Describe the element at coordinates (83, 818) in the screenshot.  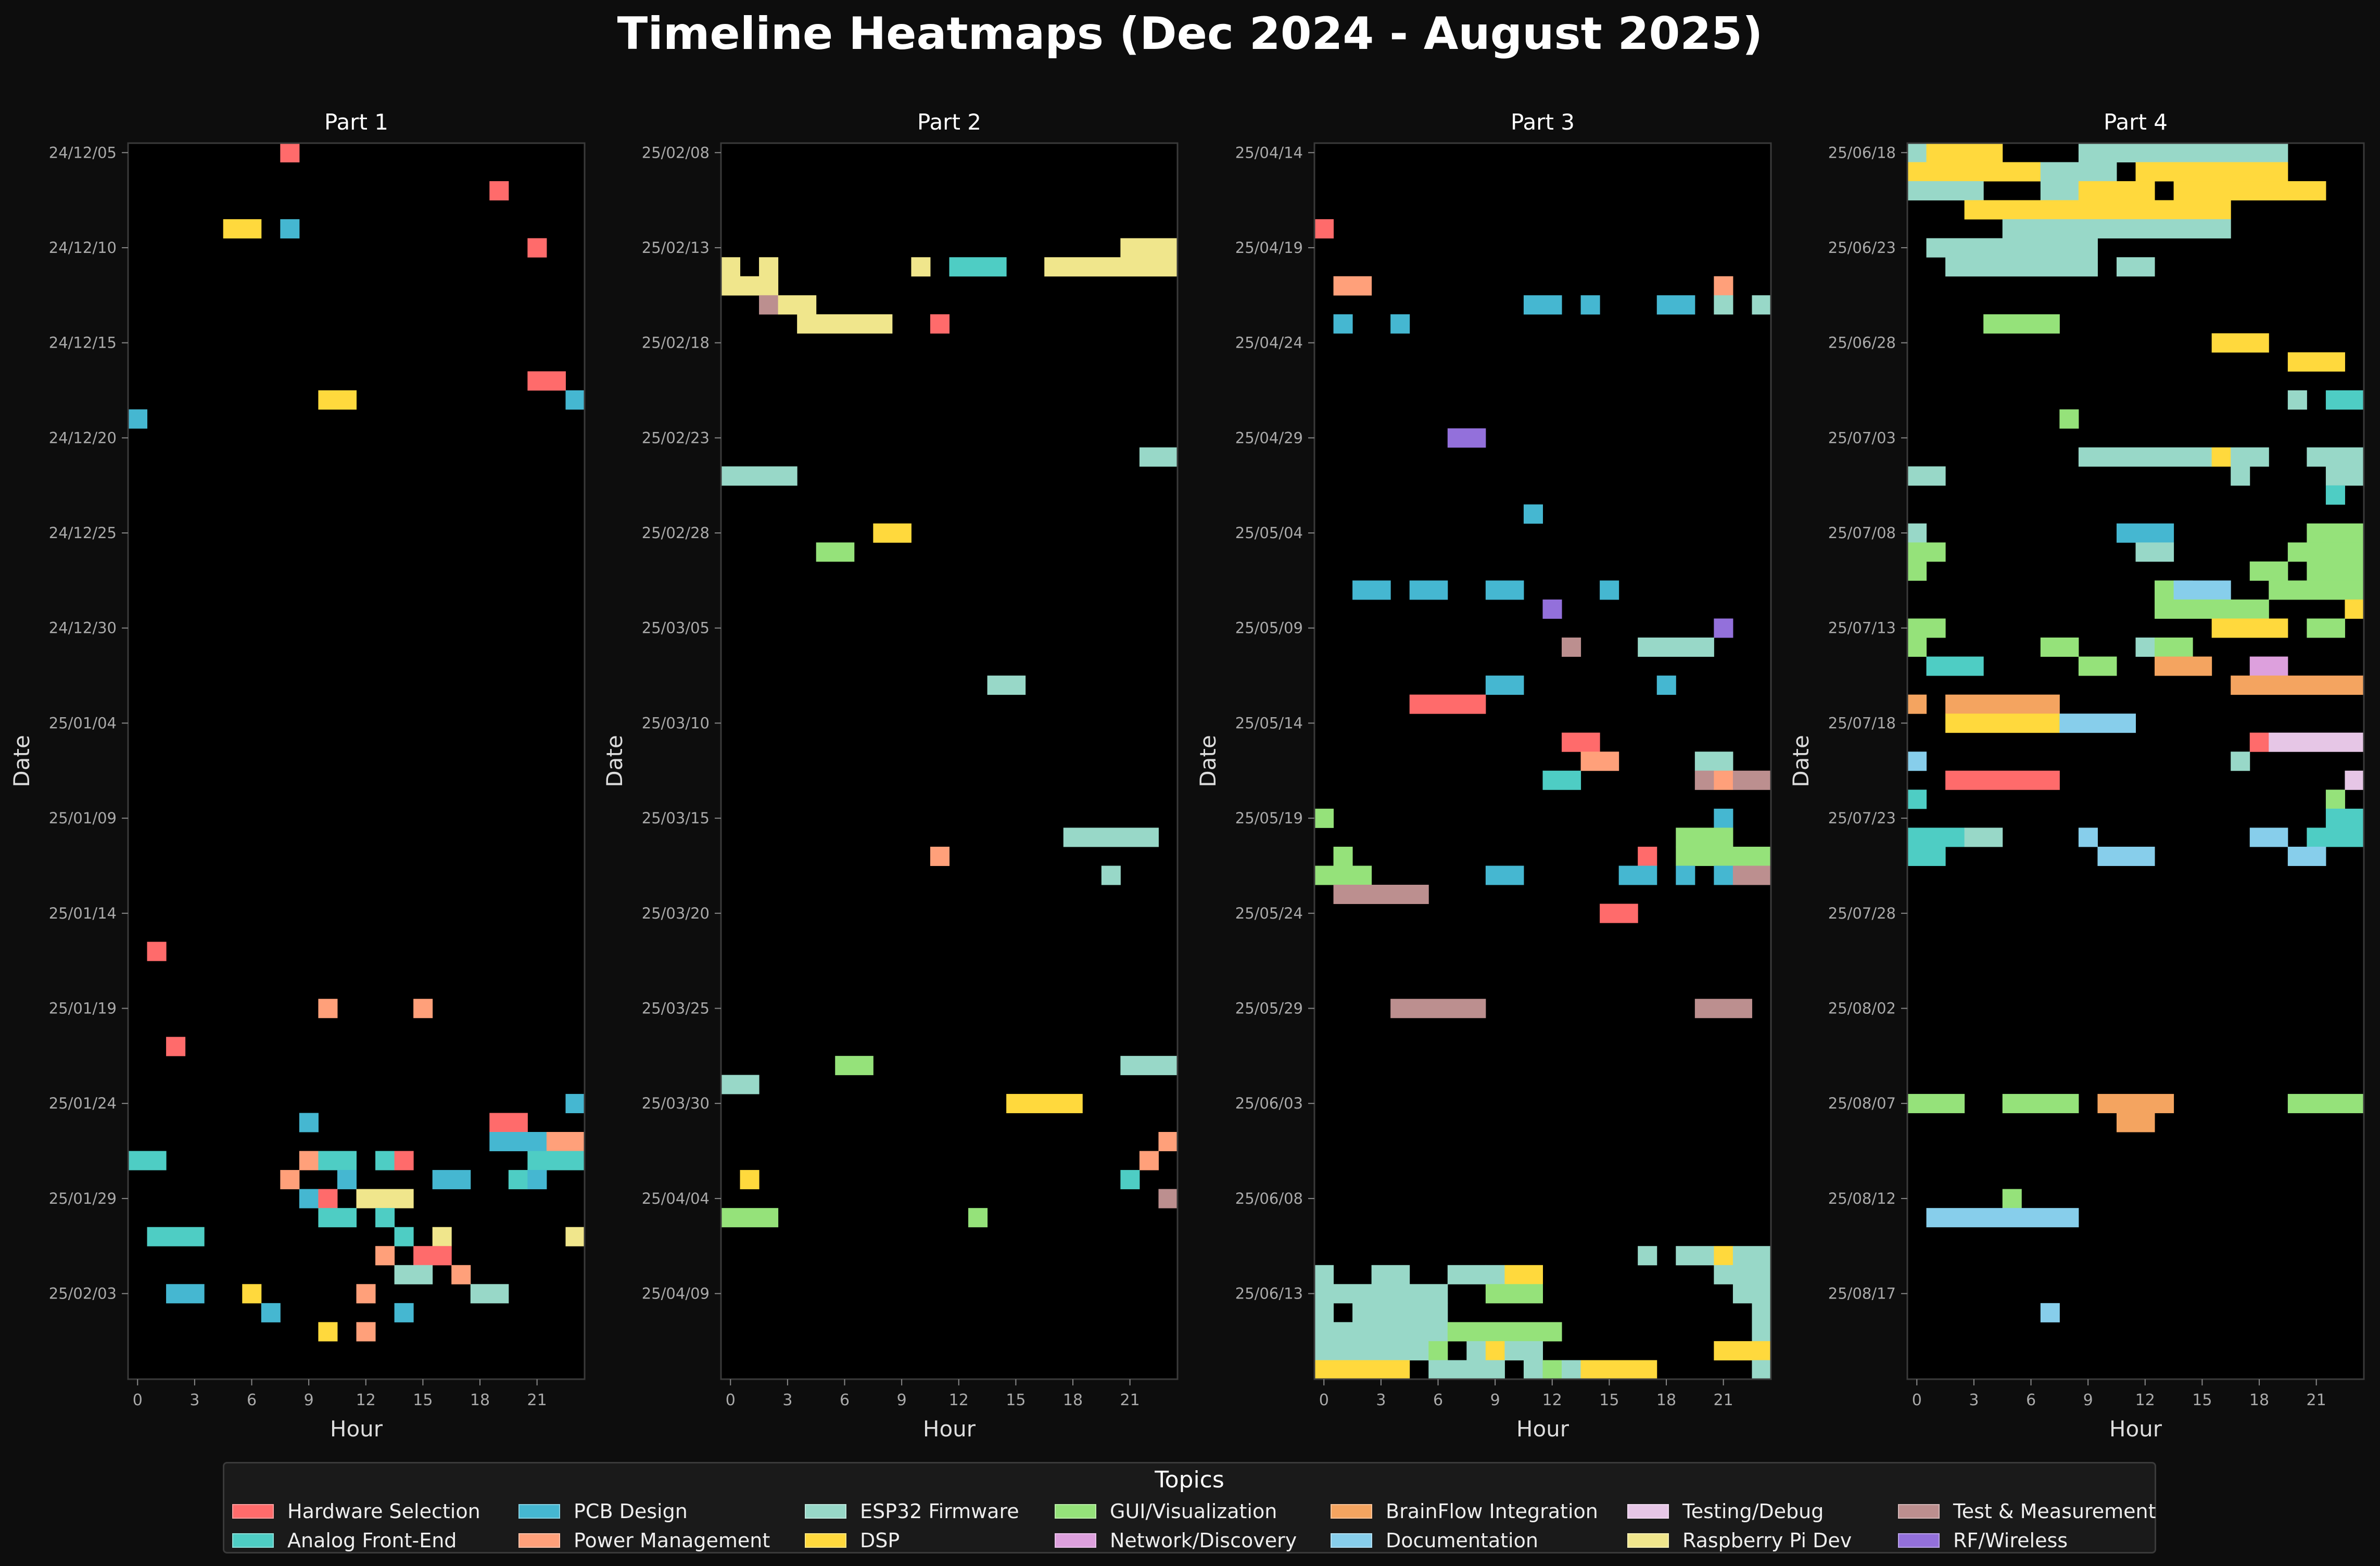
I see `y-tick-label: 25/01/09` at that location.